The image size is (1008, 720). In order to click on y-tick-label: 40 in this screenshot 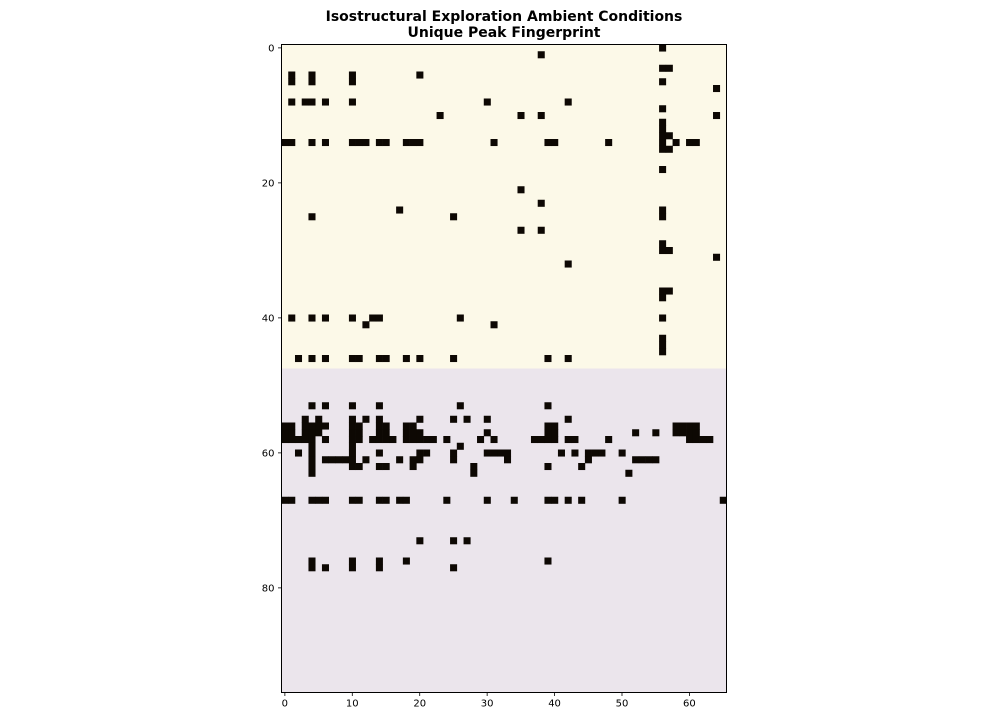, I will do `click(268, 318)`.